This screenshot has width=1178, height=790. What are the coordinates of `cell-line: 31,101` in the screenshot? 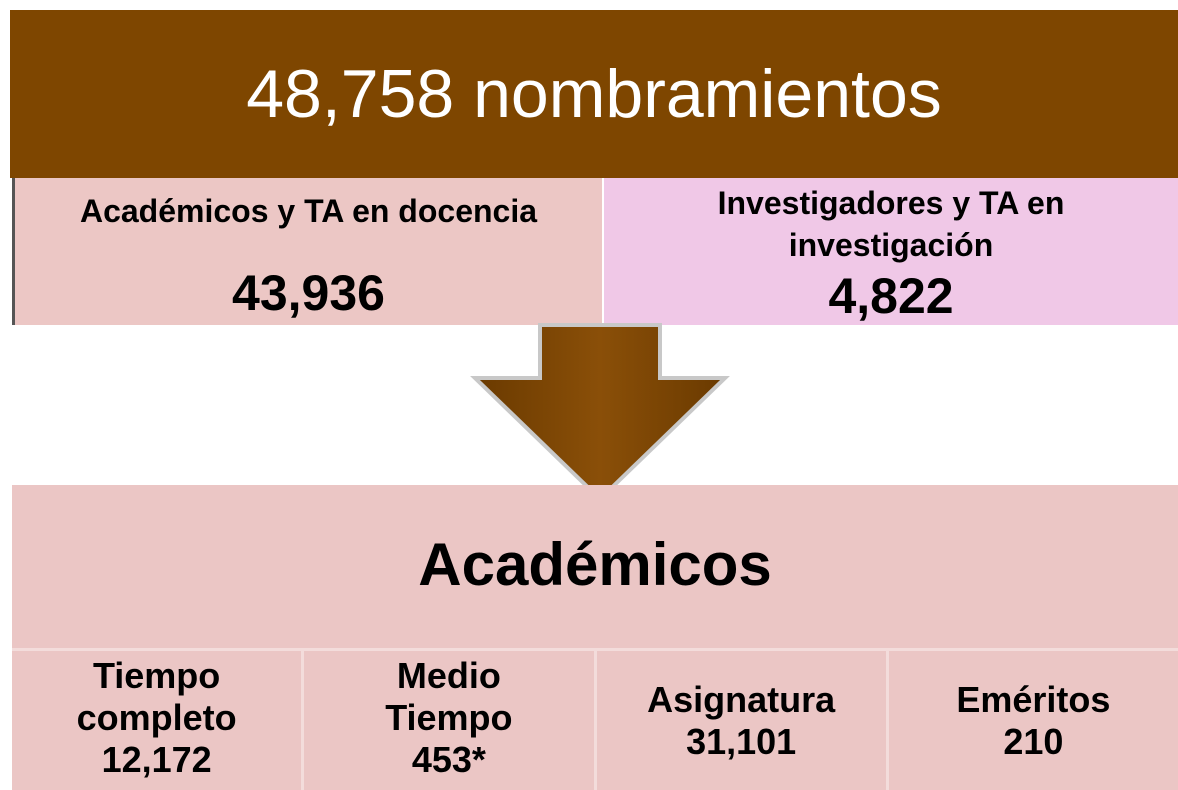 It's located at (741, 741).